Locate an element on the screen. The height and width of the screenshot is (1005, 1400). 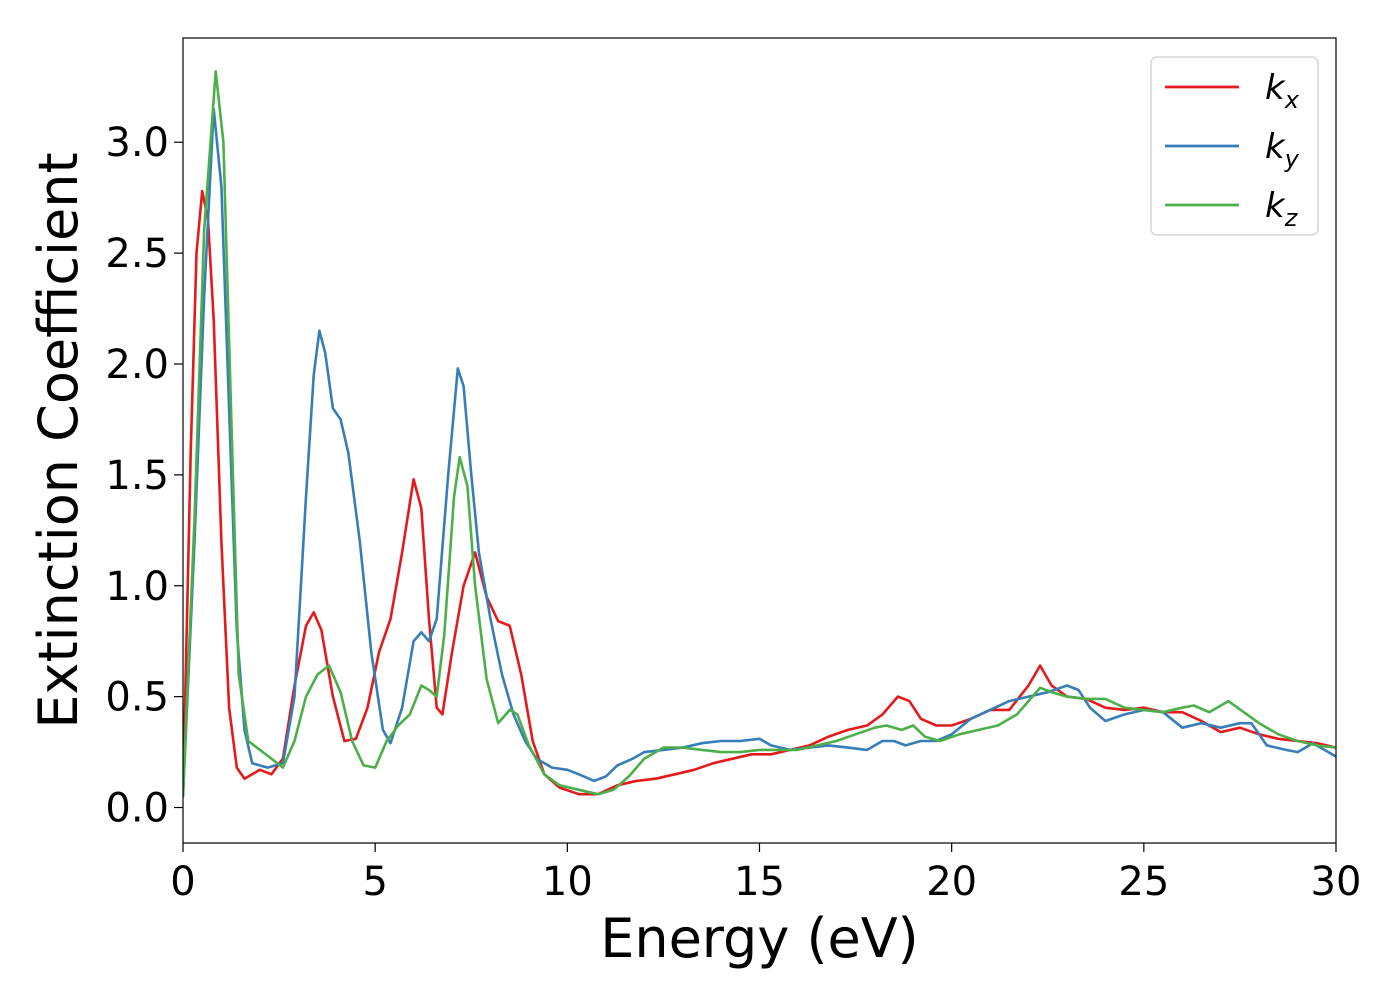
legend-subscript: z is located at coordinates (1291, 218).